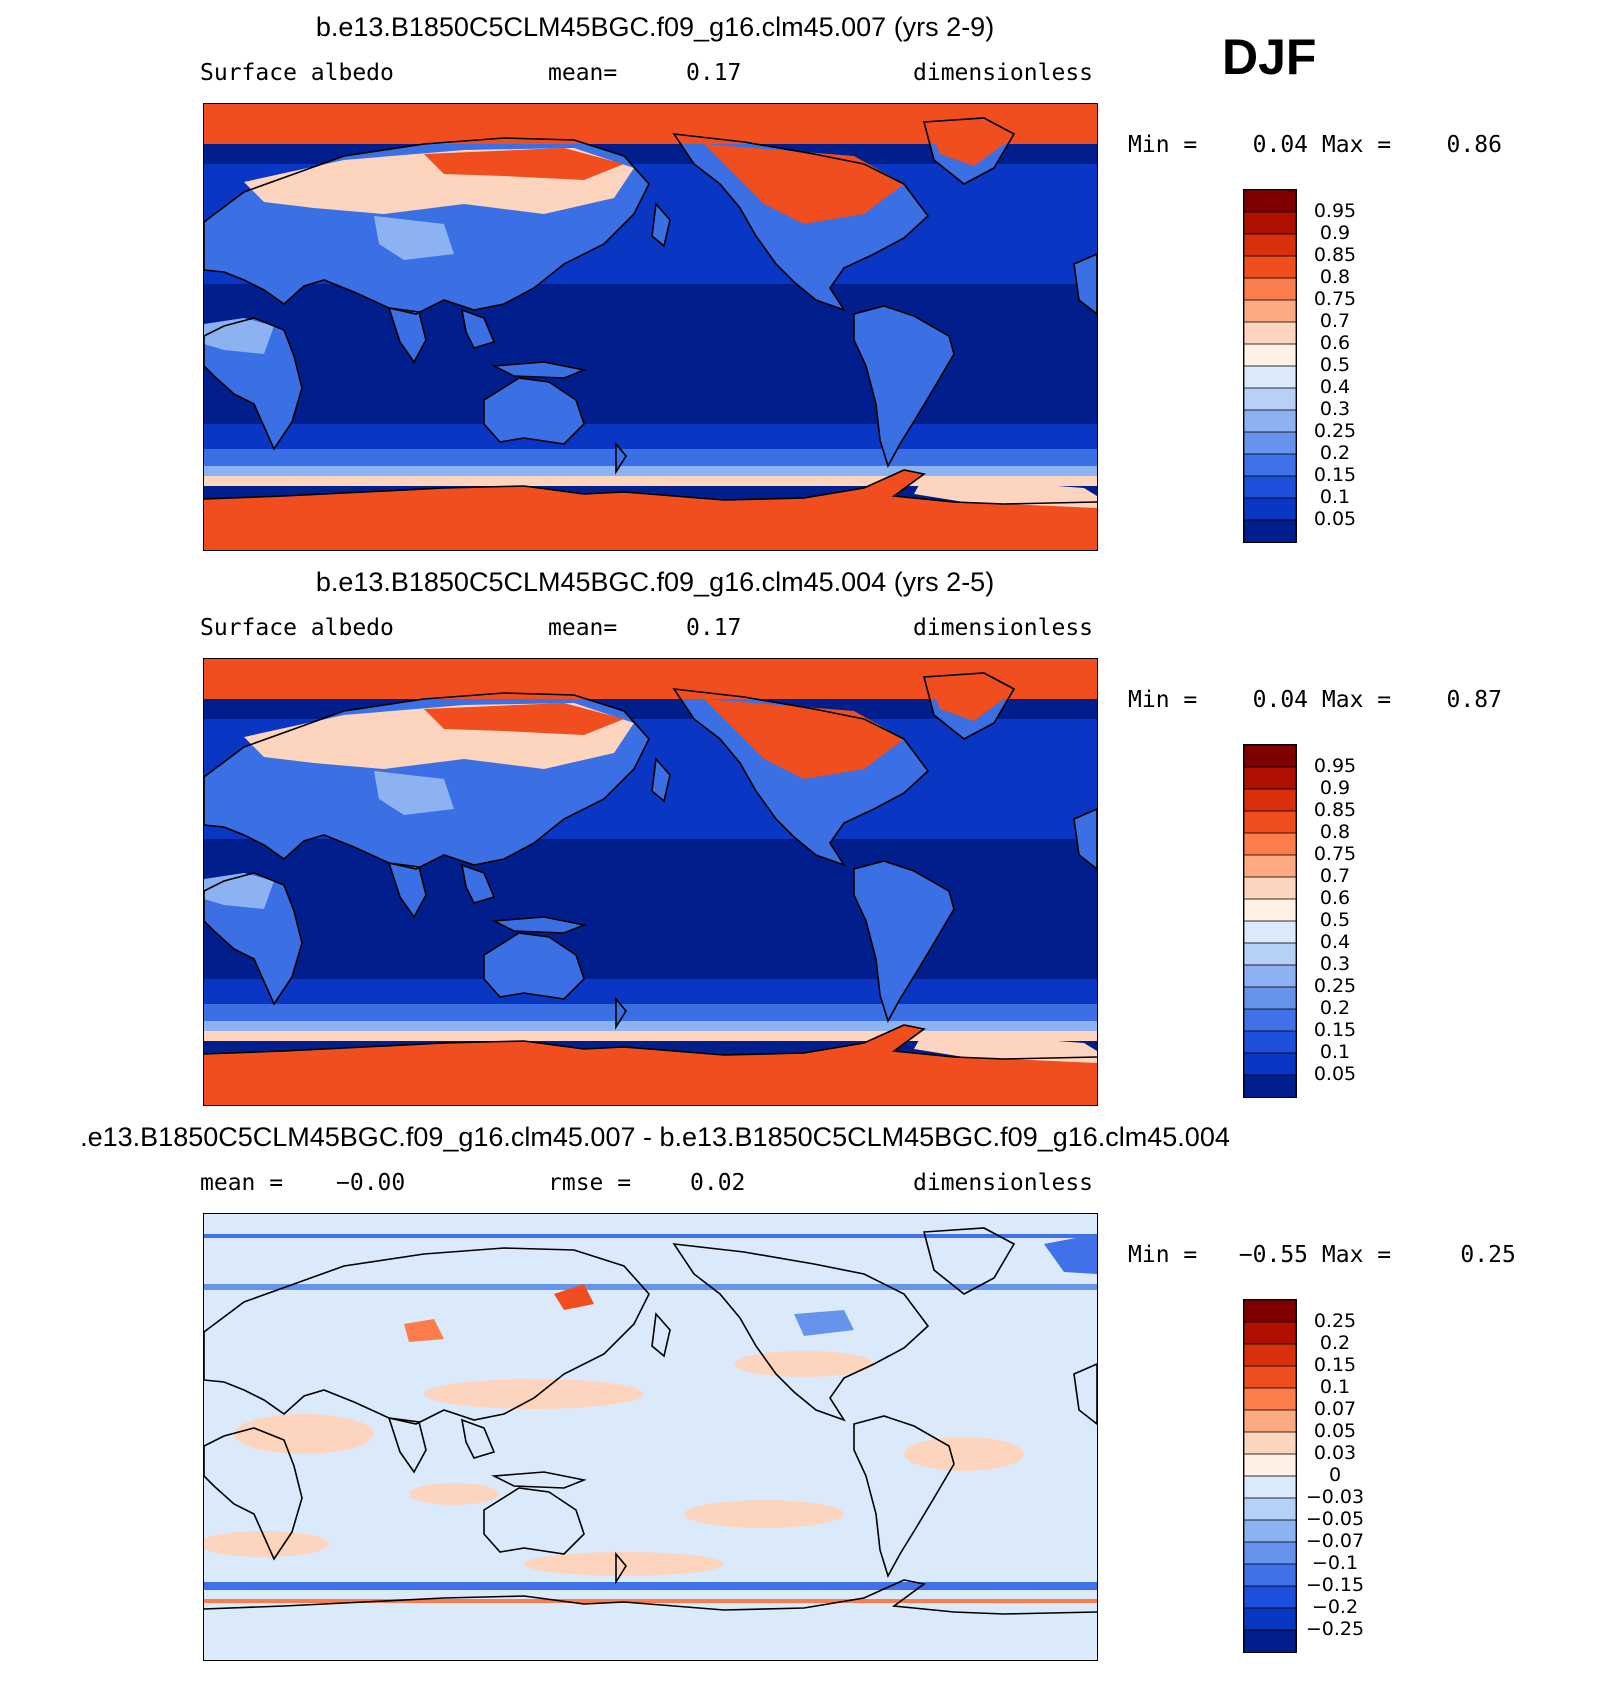 This screenshot has width=1597, height=1685. Describe the element at coordinates (424, 1330) in the screenshot. I see `tibet-anomaly` at that location.